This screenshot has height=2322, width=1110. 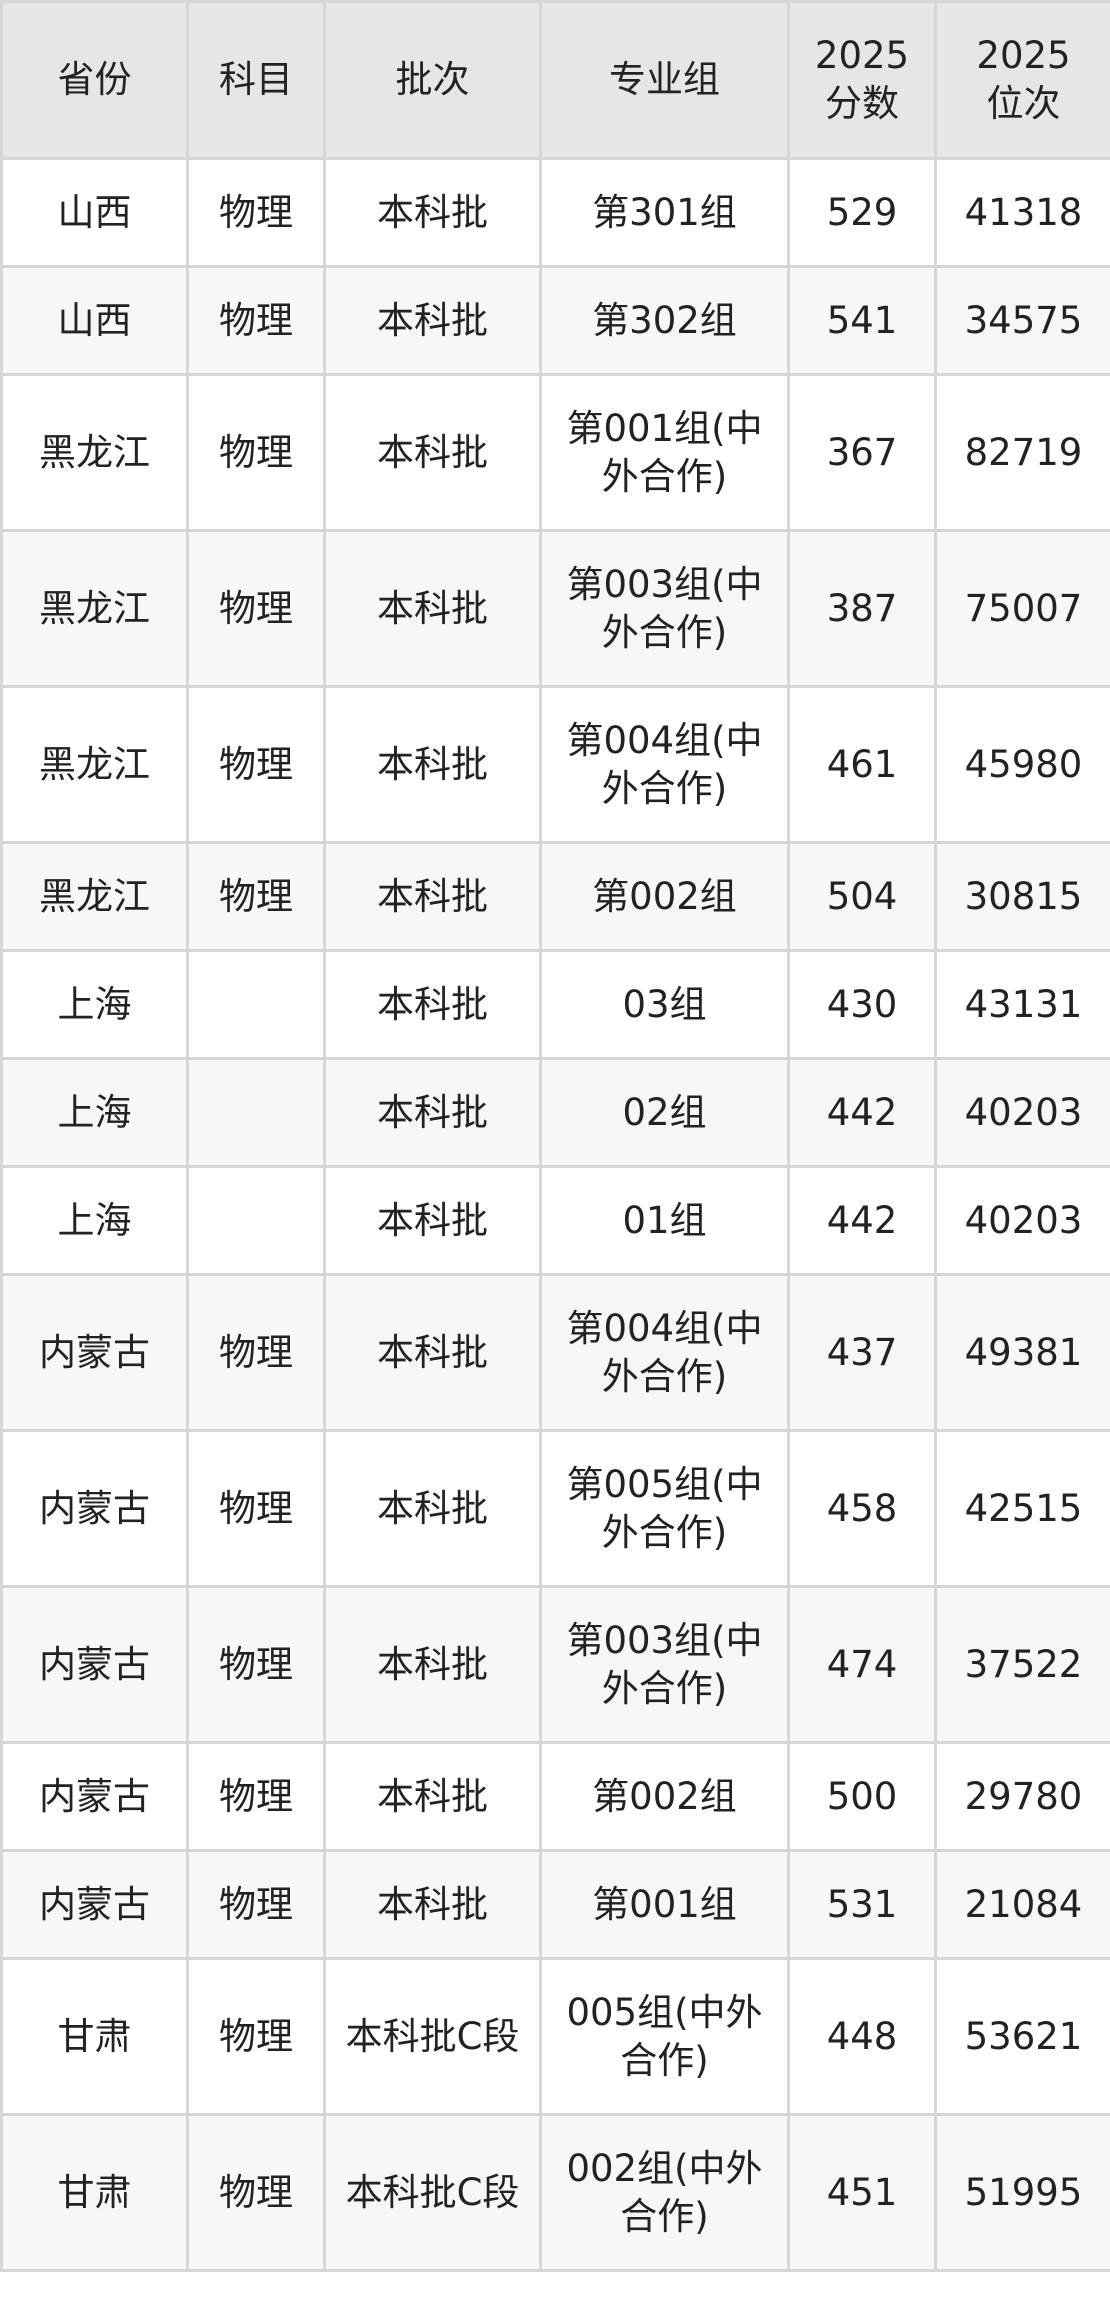 I want to click on cell-rank: 45980, so click(x=1022, y=764).